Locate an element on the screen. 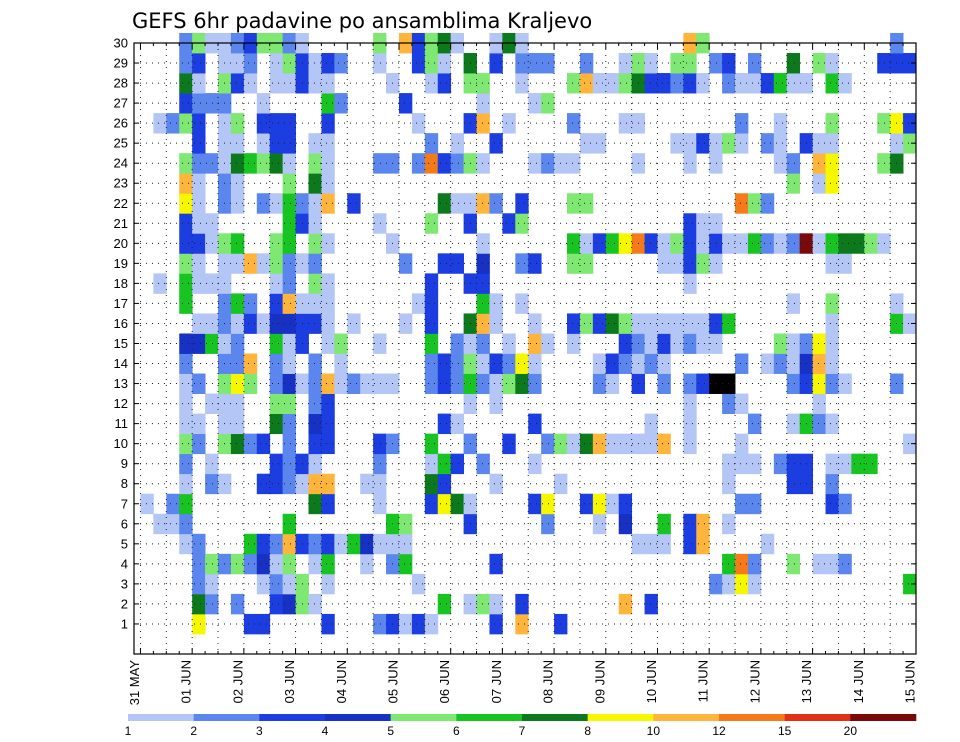 This screenshot has width=960, height=742. x-tick-label: 15 JUN is located at coordinates (910, 681).